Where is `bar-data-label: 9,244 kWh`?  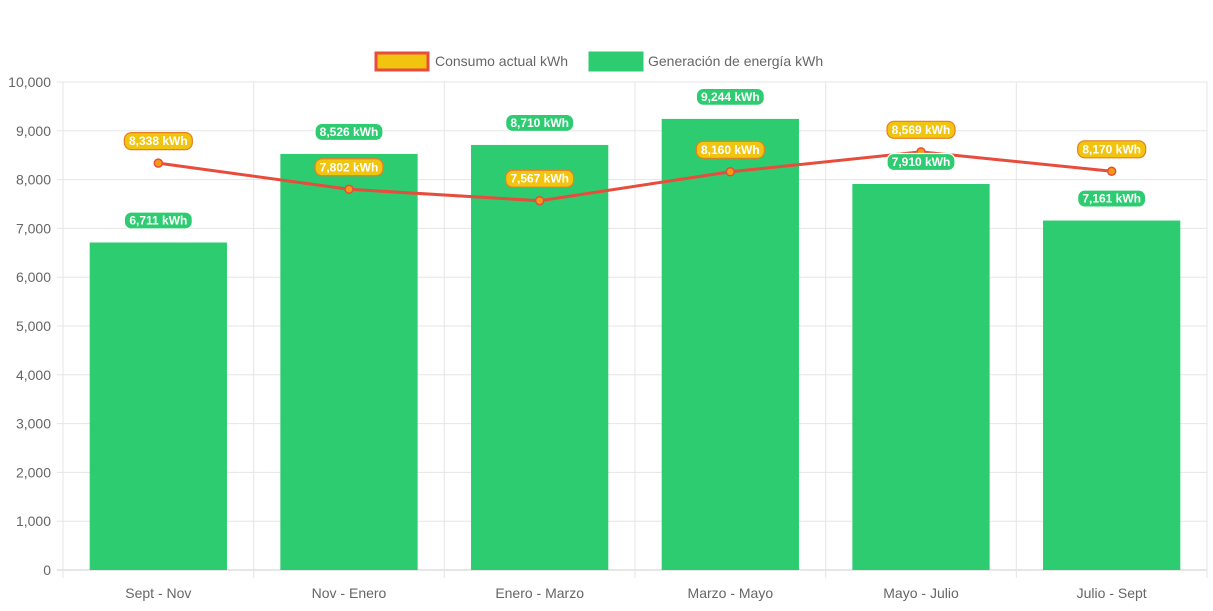
bar-data-label: 9,244 kWh is located at coordinates (730, 96).